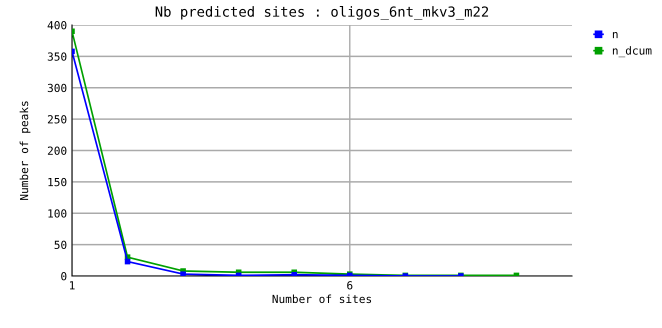 This screenshot has height=328, width=662. What do you see at coordinates (349, 285) in the screenshot?
I see `x-tick-label: 6` at bounding box center [349, 285].